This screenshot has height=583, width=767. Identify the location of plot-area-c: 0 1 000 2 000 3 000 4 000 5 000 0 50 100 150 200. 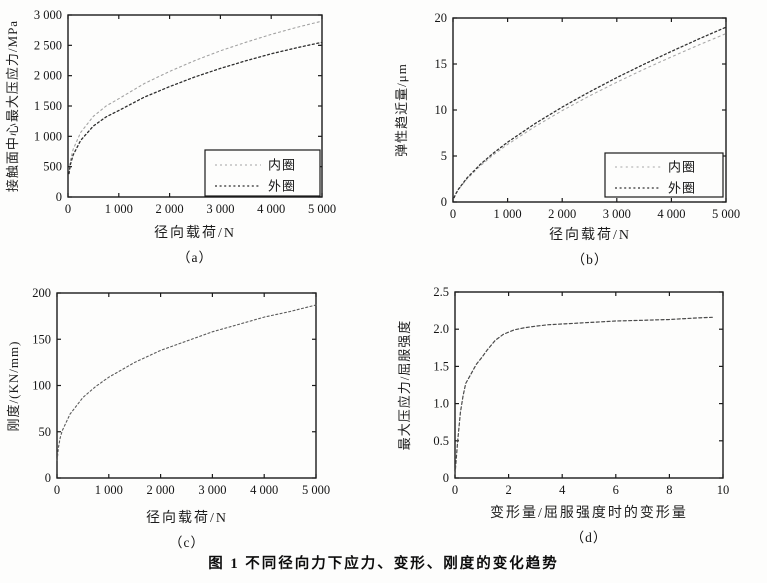
(181, 391).